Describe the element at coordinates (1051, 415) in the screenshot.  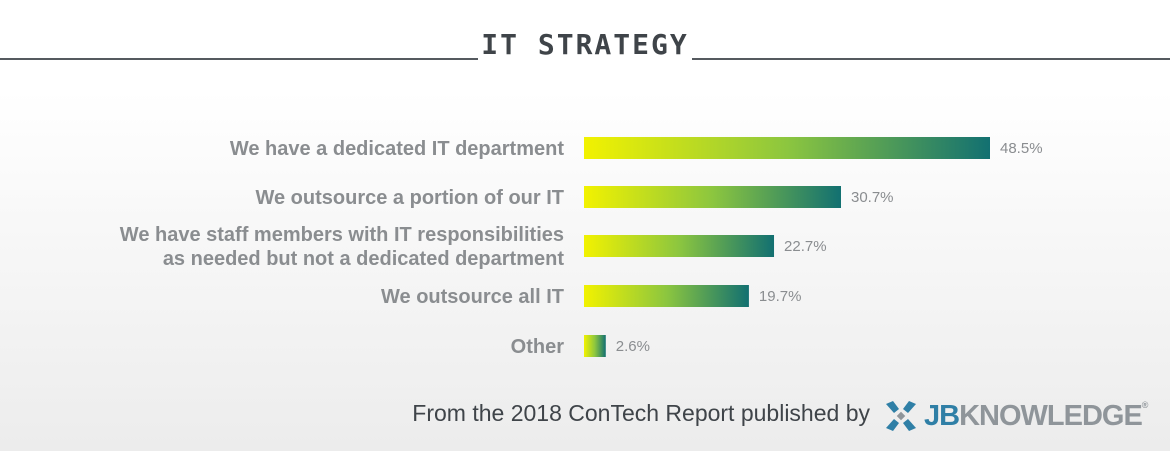
I see `brand-name-knowledge: KNOWLEDGE` at that location.